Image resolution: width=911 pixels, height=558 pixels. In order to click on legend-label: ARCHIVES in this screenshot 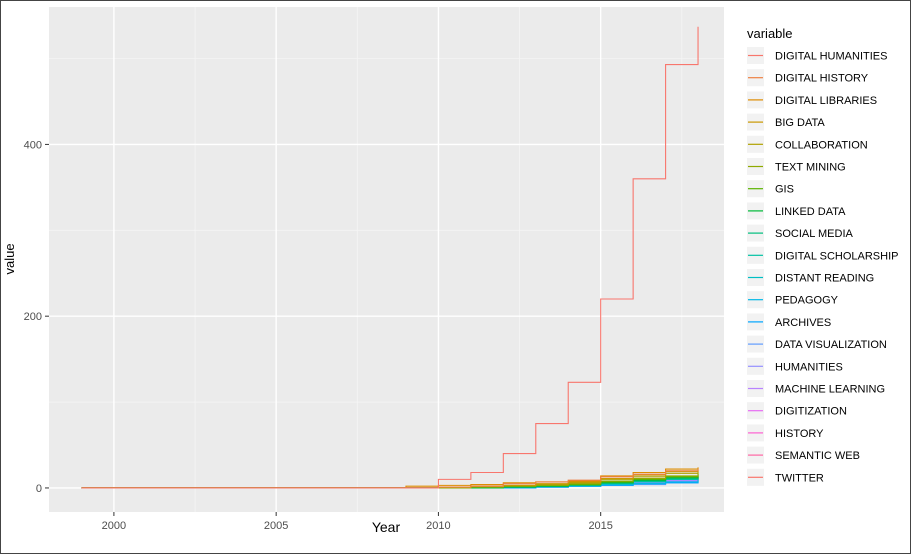, I will do `click(803, 323)`.